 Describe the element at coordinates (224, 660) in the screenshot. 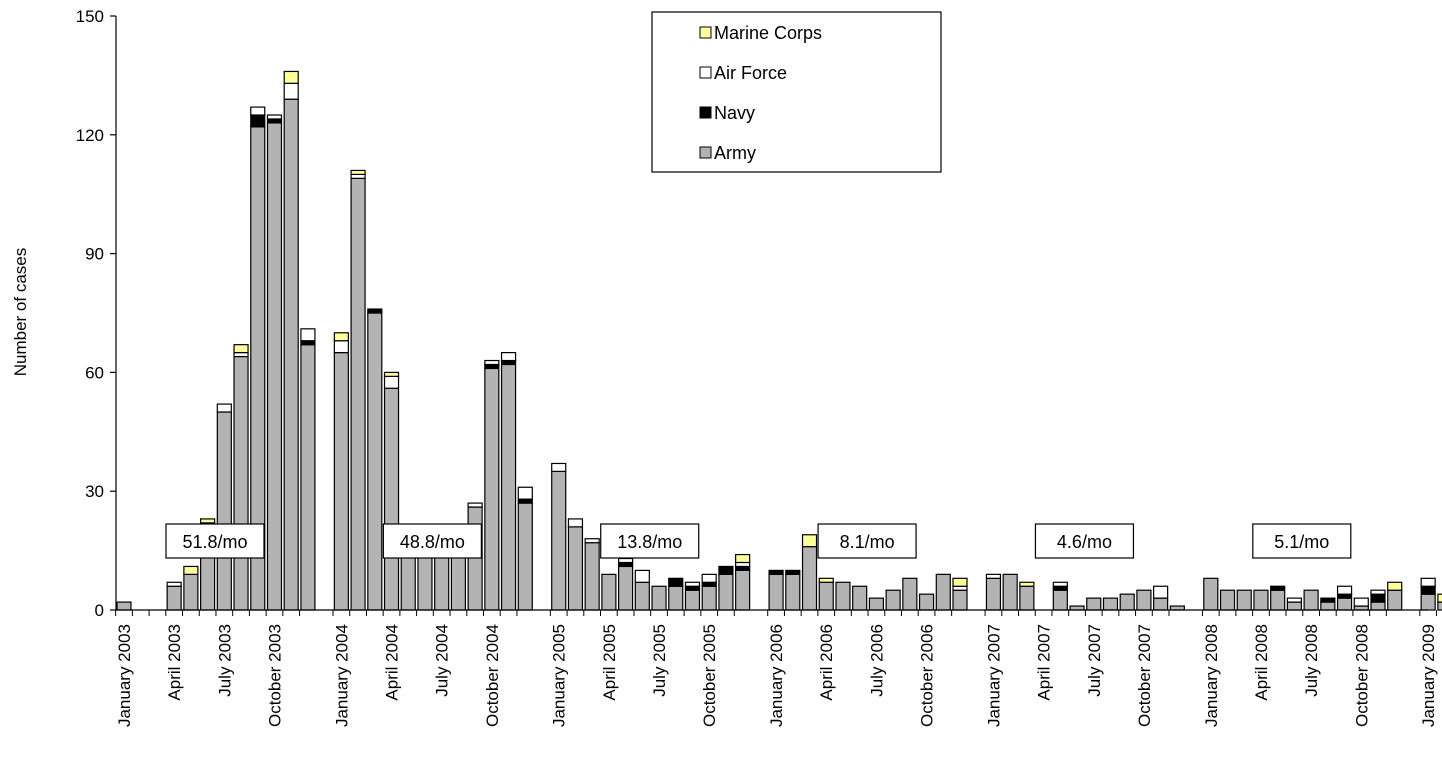

I see `x-tick-label: July 2003` at that location.